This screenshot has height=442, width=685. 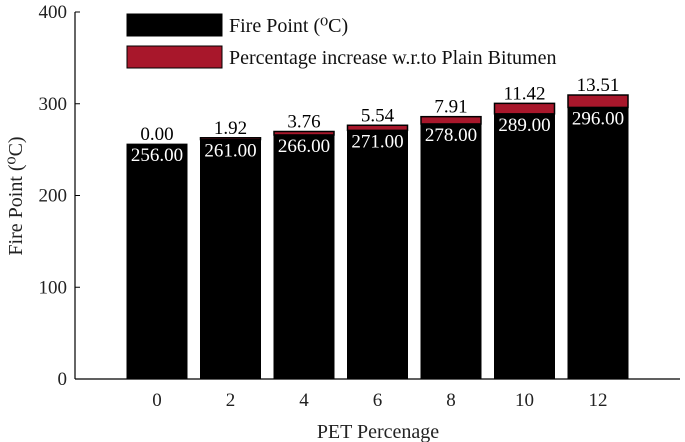 What do you see at coordinates (230, 128) in the screenshot?
I see `data-label-percentage-2: 1.92` at bounding box center [230, 128].